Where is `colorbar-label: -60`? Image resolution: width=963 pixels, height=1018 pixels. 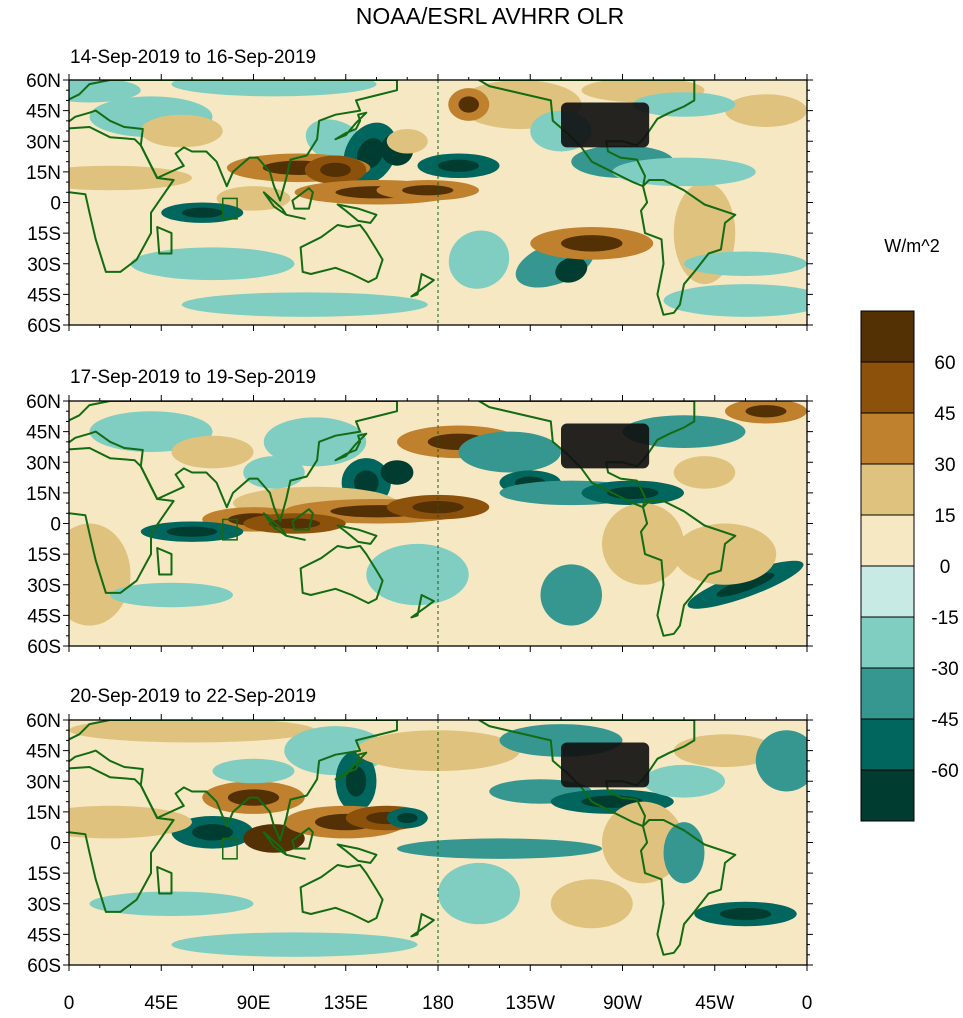
colorbar-label: -60 is located at coordinates (944, 771).